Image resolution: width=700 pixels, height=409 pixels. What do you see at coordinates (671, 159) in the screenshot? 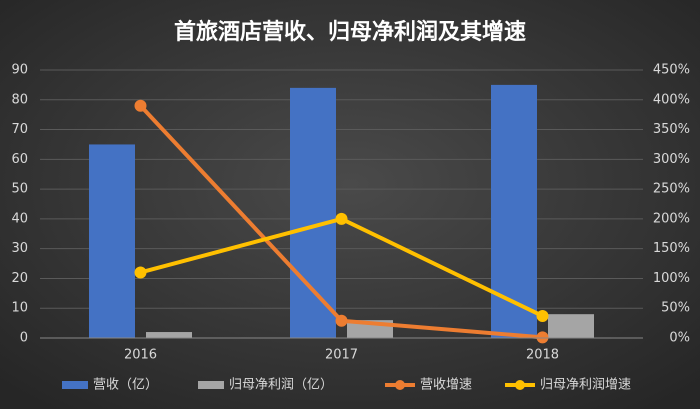
I see `y2-tick-label: 300%` at bounding box center [671, 159].